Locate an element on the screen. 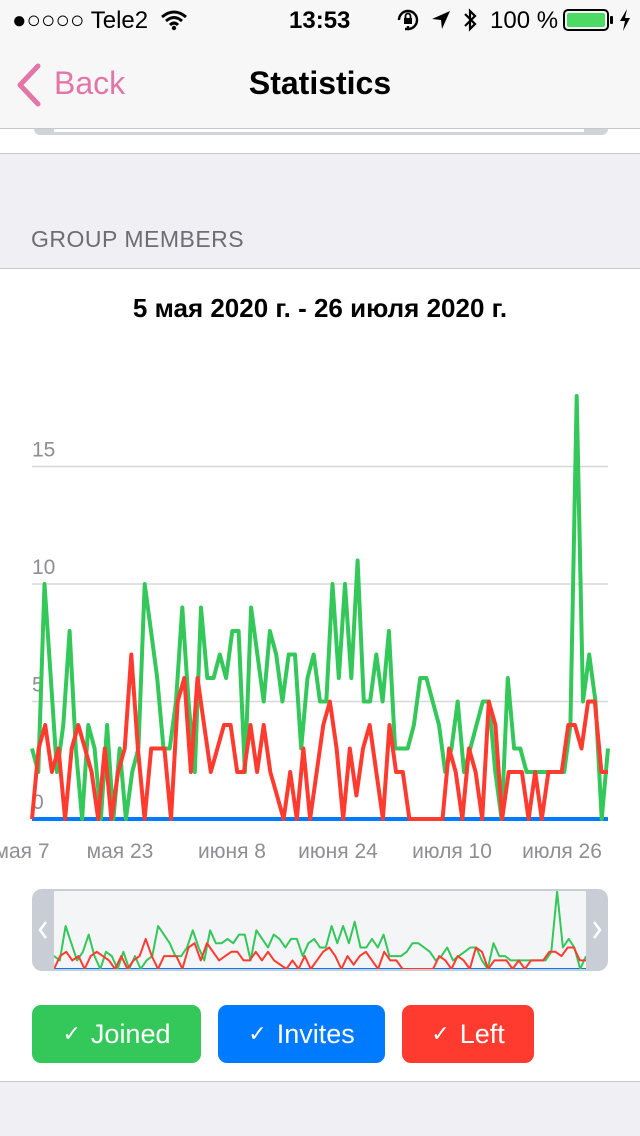 Image resolution: width=640 pixels, height=1136 pixels. chevron-right-icon is located at coordinates (597, 930).